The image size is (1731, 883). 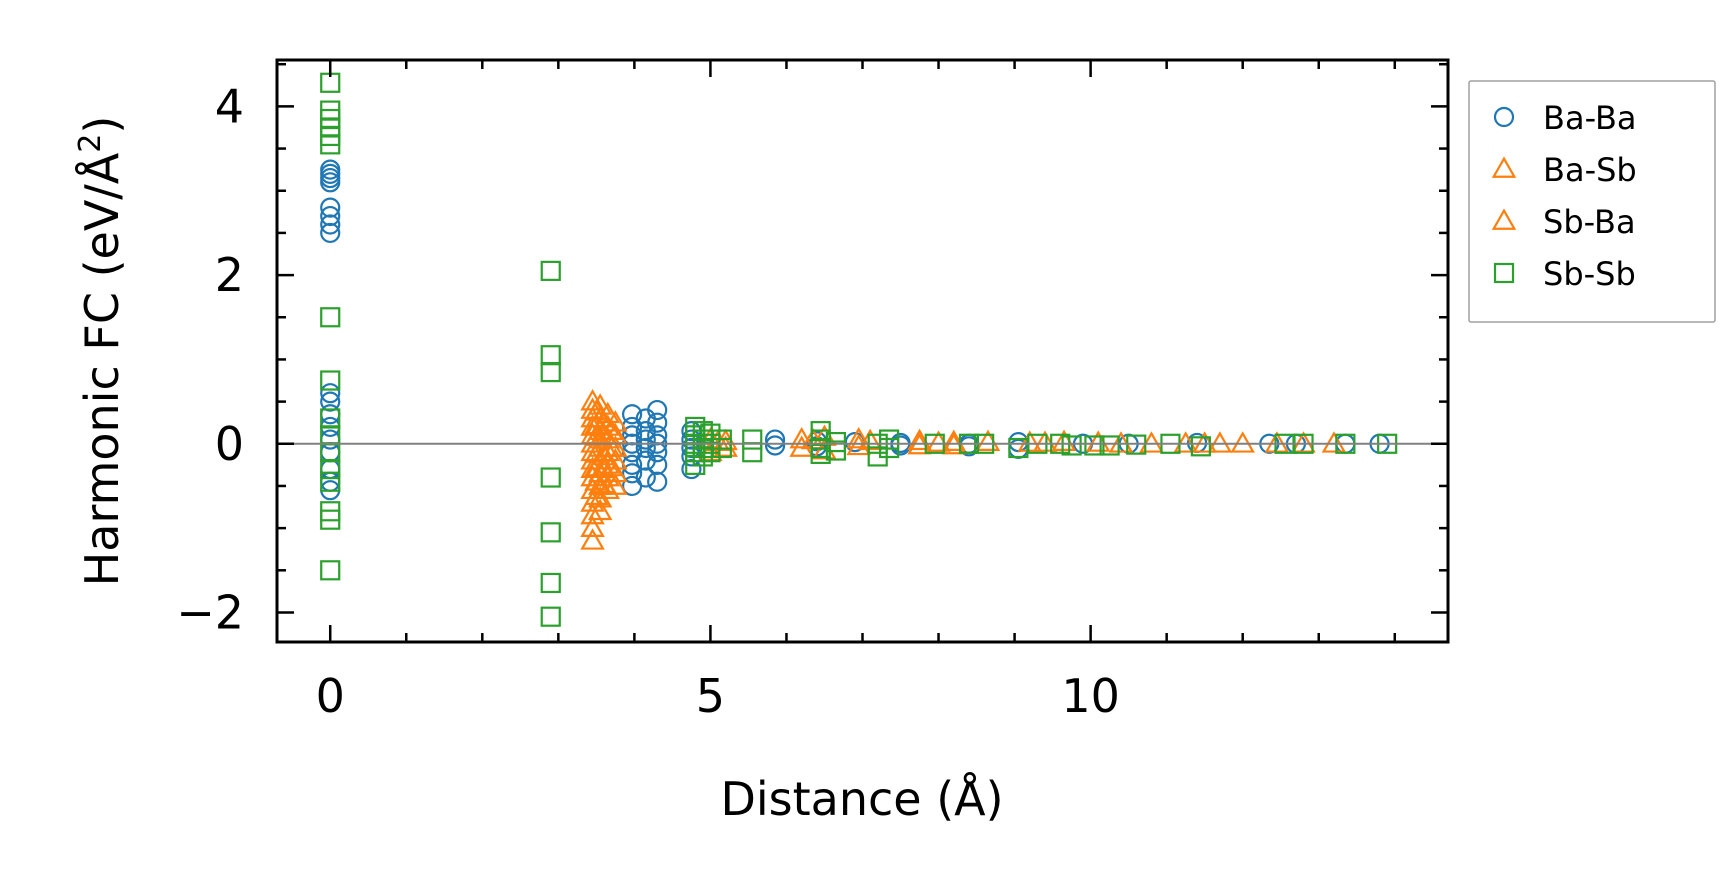 What do you see at coordinates (1090, 696) in the screenshot?
I see `x-tick-label: 10` at bounding box center [1090, 696].